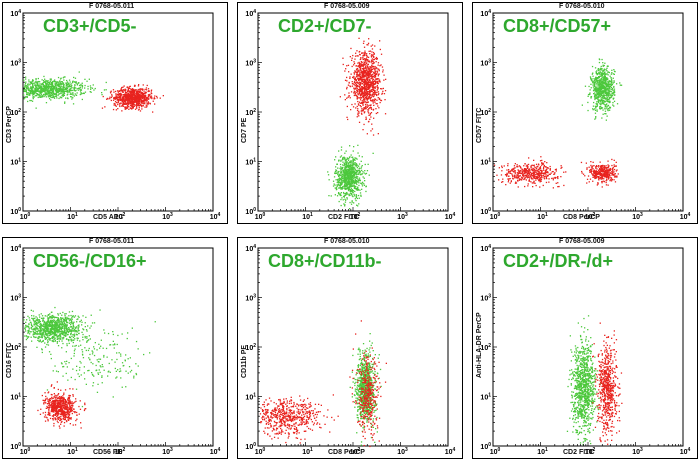 The width and height of the screenshot is (700, 463). Describe the element at coordinates (250, 211) in the screenshot. I see `y-tick-label: 100` at that location.